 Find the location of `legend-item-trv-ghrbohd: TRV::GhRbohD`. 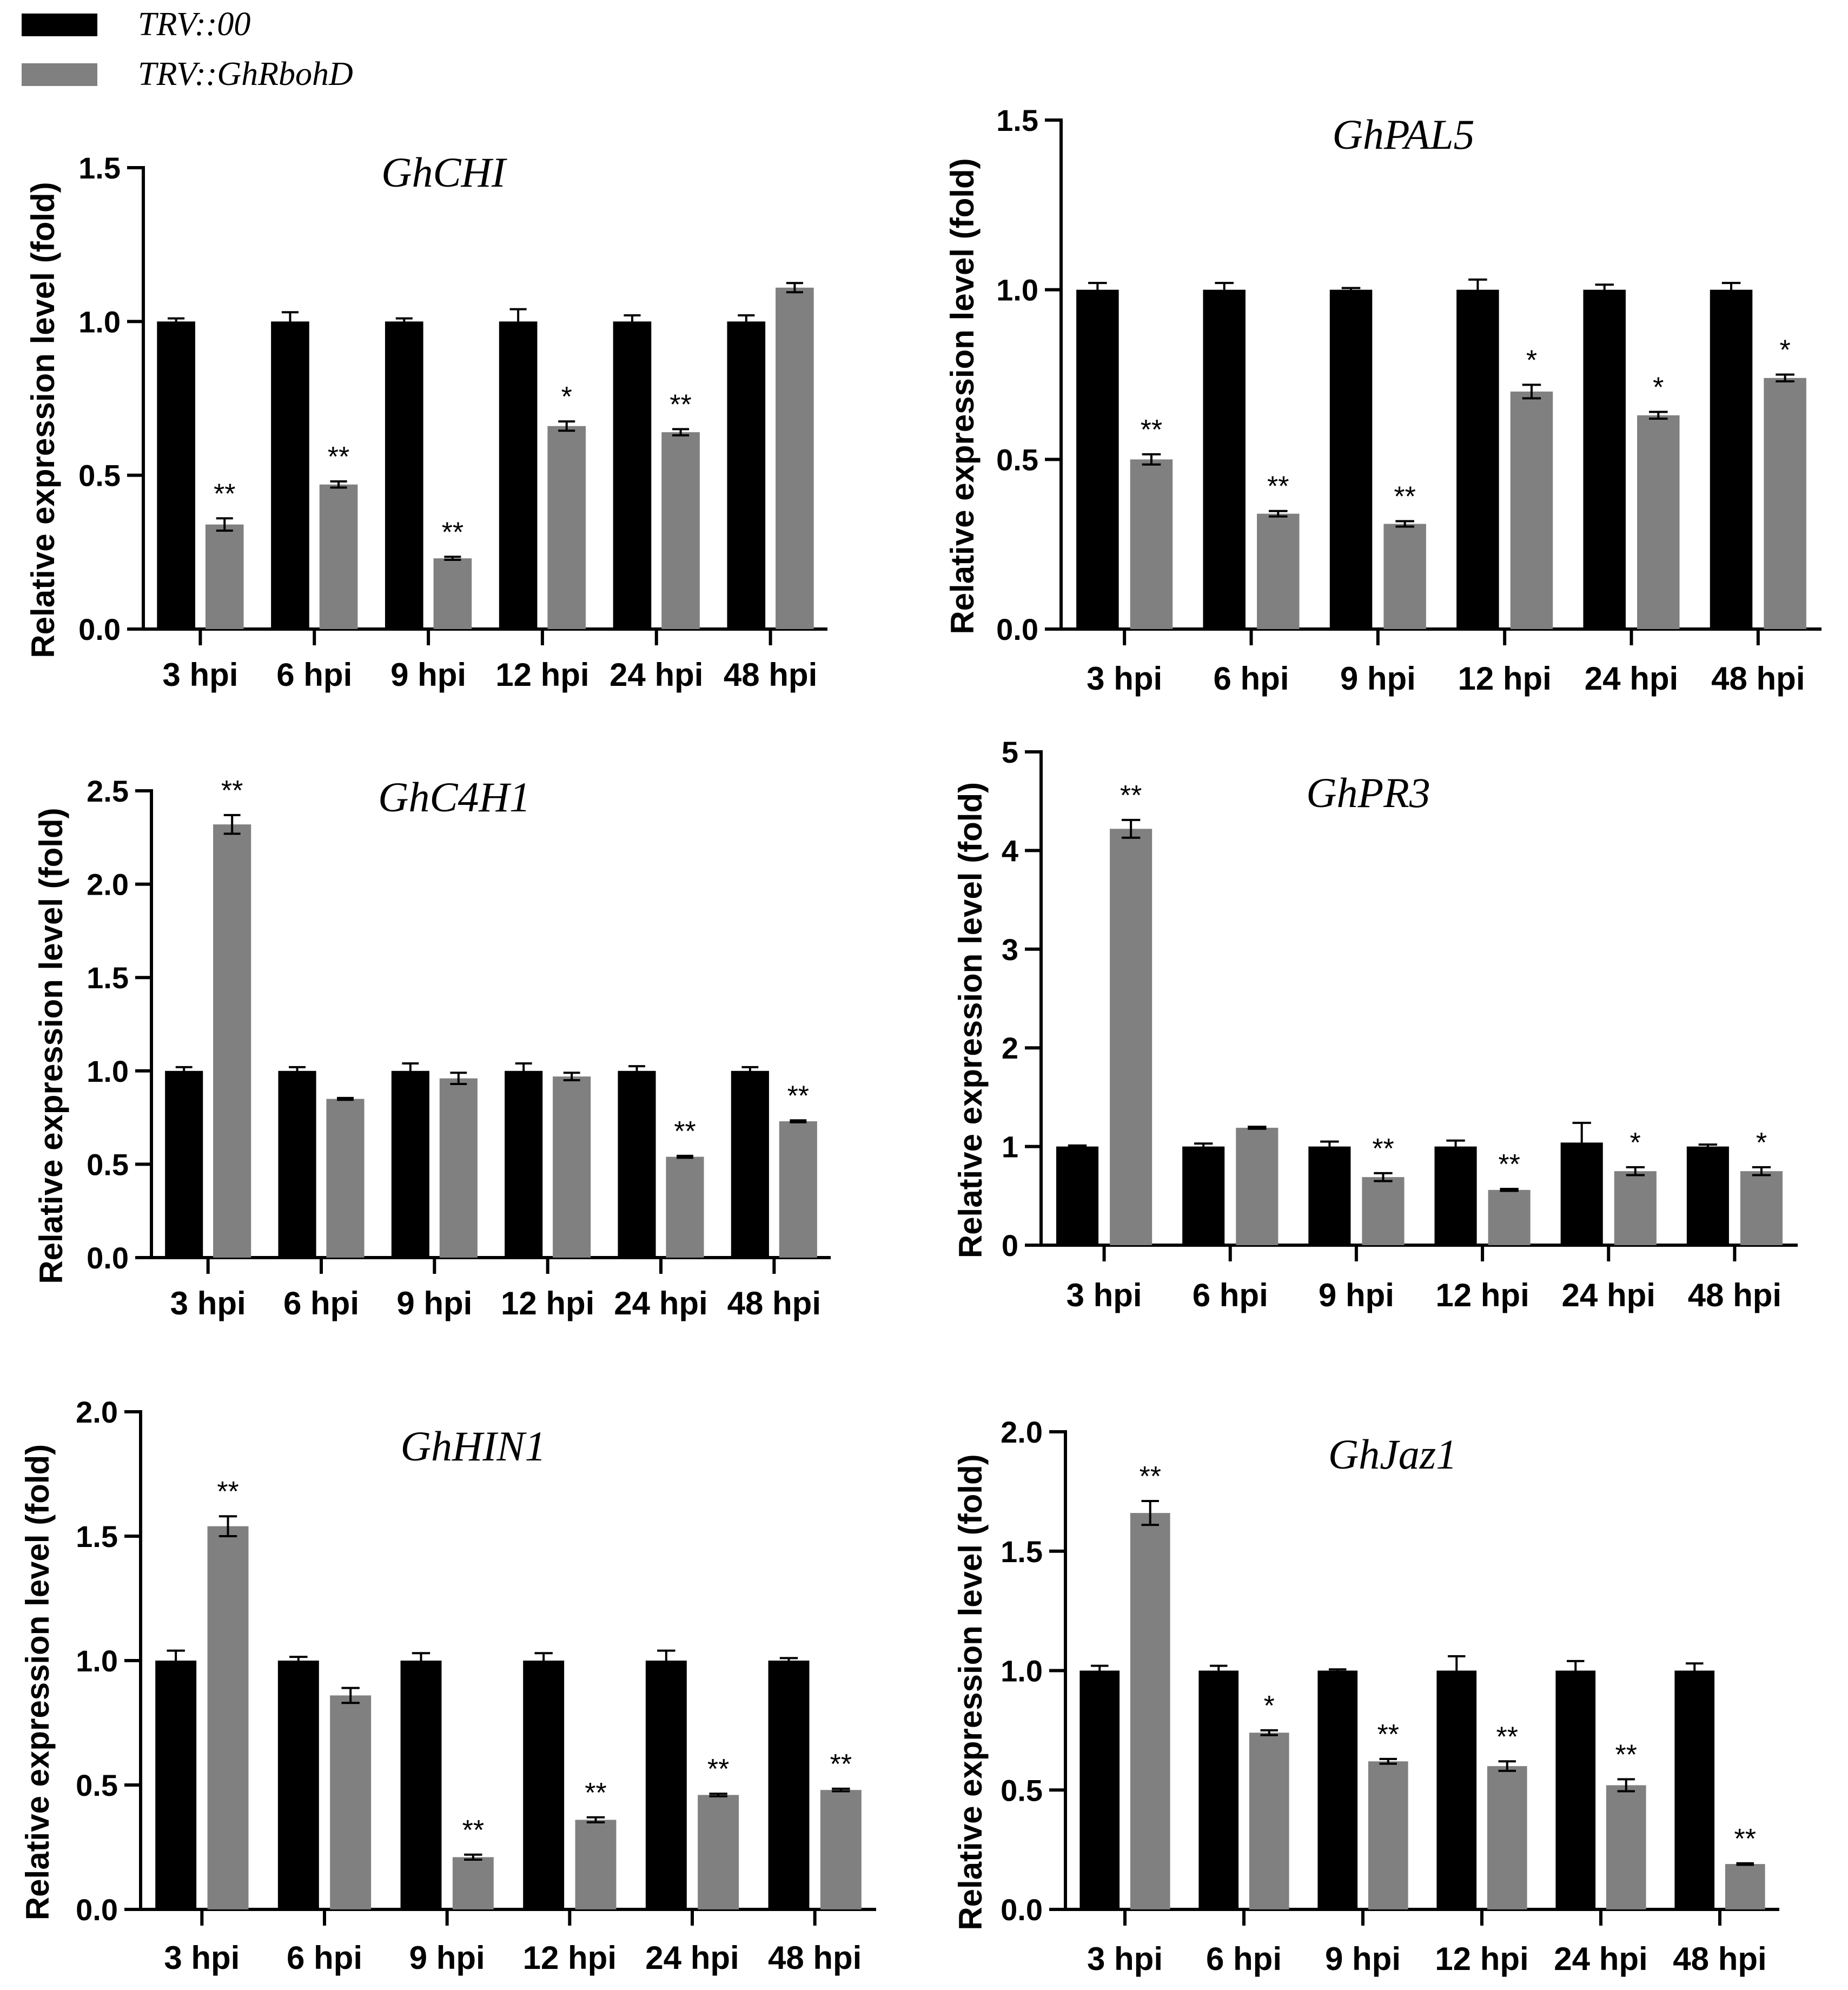

legend-item-trv-ghrbohd: TRV::GhRbohD is located at coordinates (187, 74).